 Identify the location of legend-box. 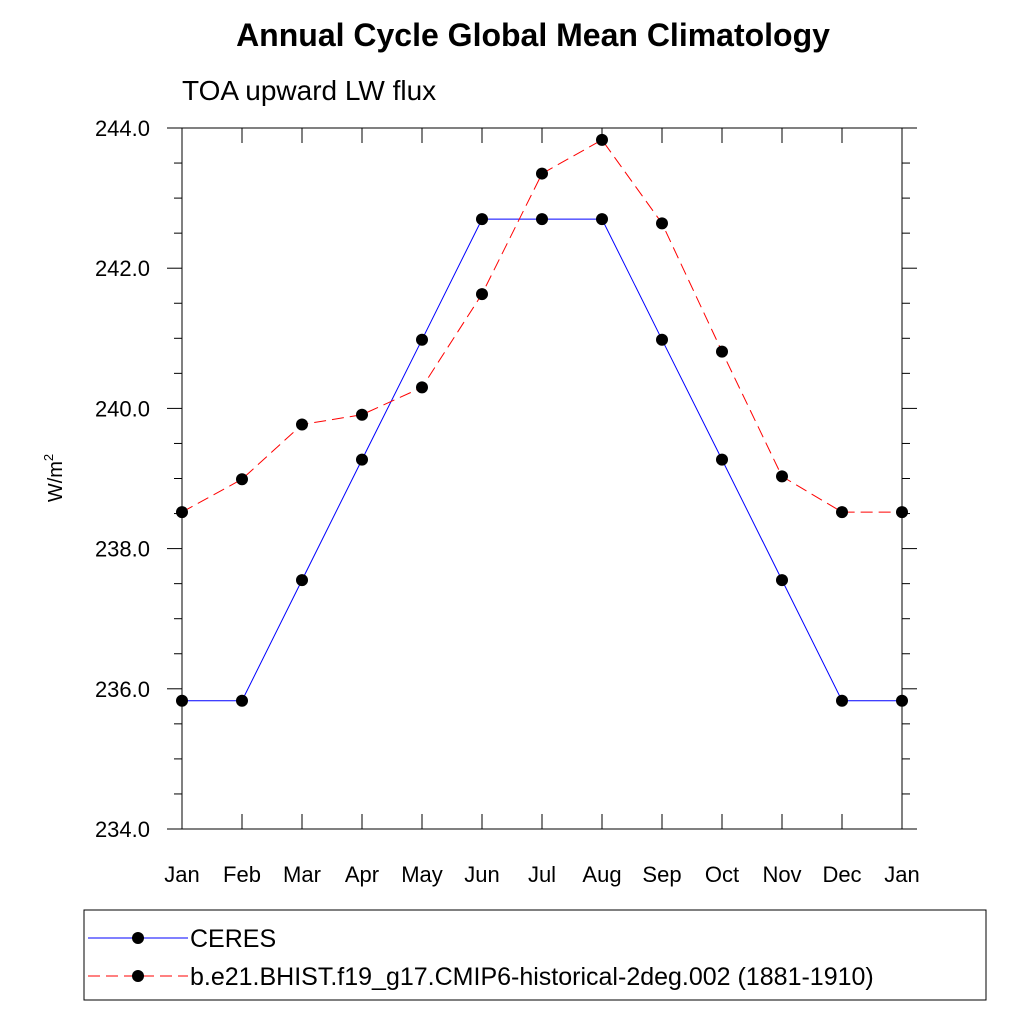
(535, 955).